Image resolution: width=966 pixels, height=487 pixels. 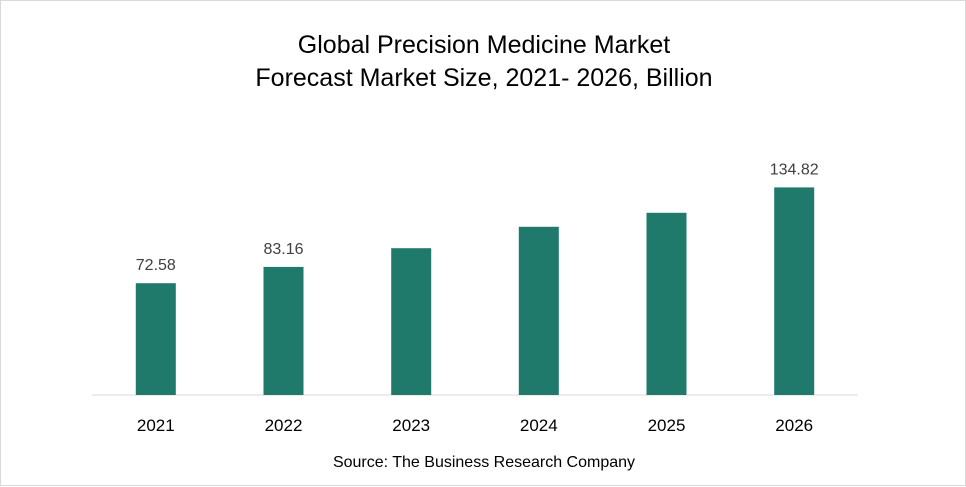 I want to click on bar-2023, so click(x=411, y=321).